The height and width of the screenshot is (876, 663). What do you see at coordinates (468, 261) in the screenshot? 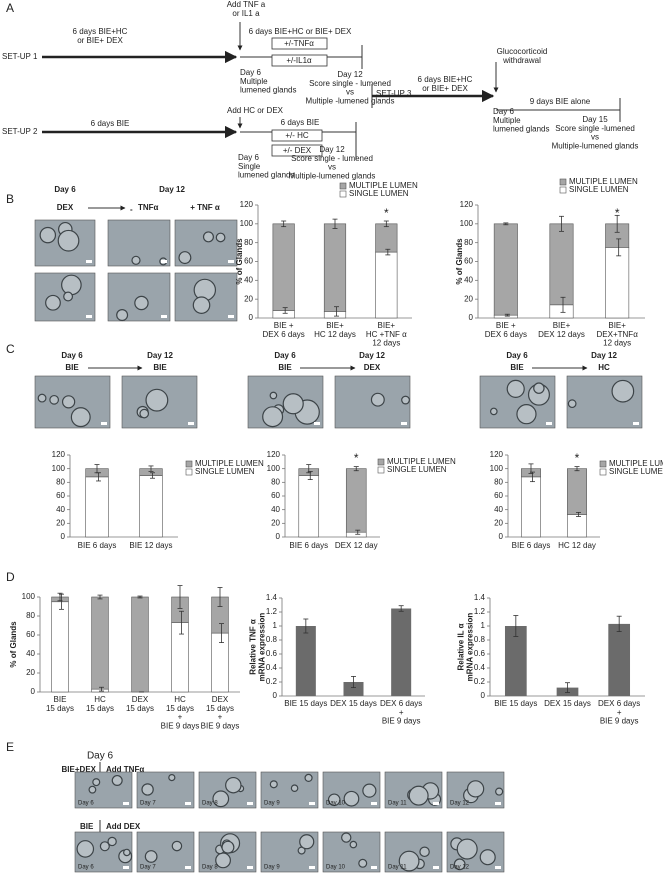
I see `y-tick-label: 60` at bounding box center [468, 261].